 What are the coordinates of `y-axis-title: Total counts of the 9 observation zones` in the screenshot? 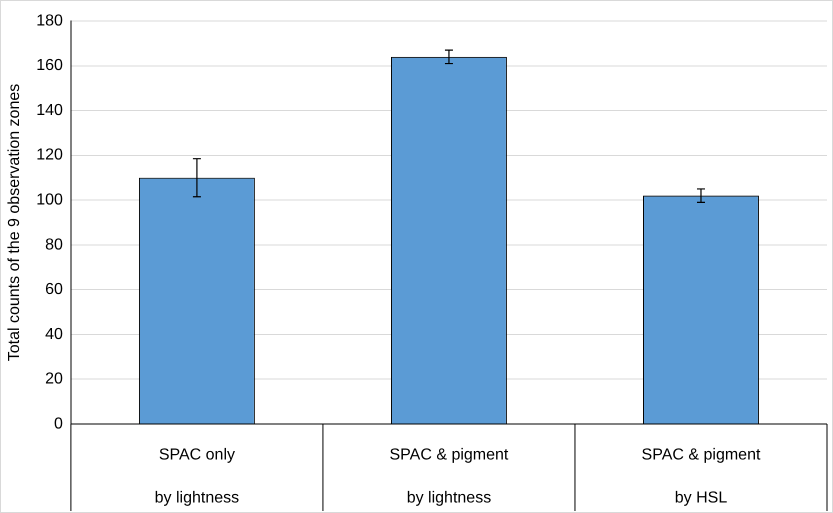 It's located at (15, 223).